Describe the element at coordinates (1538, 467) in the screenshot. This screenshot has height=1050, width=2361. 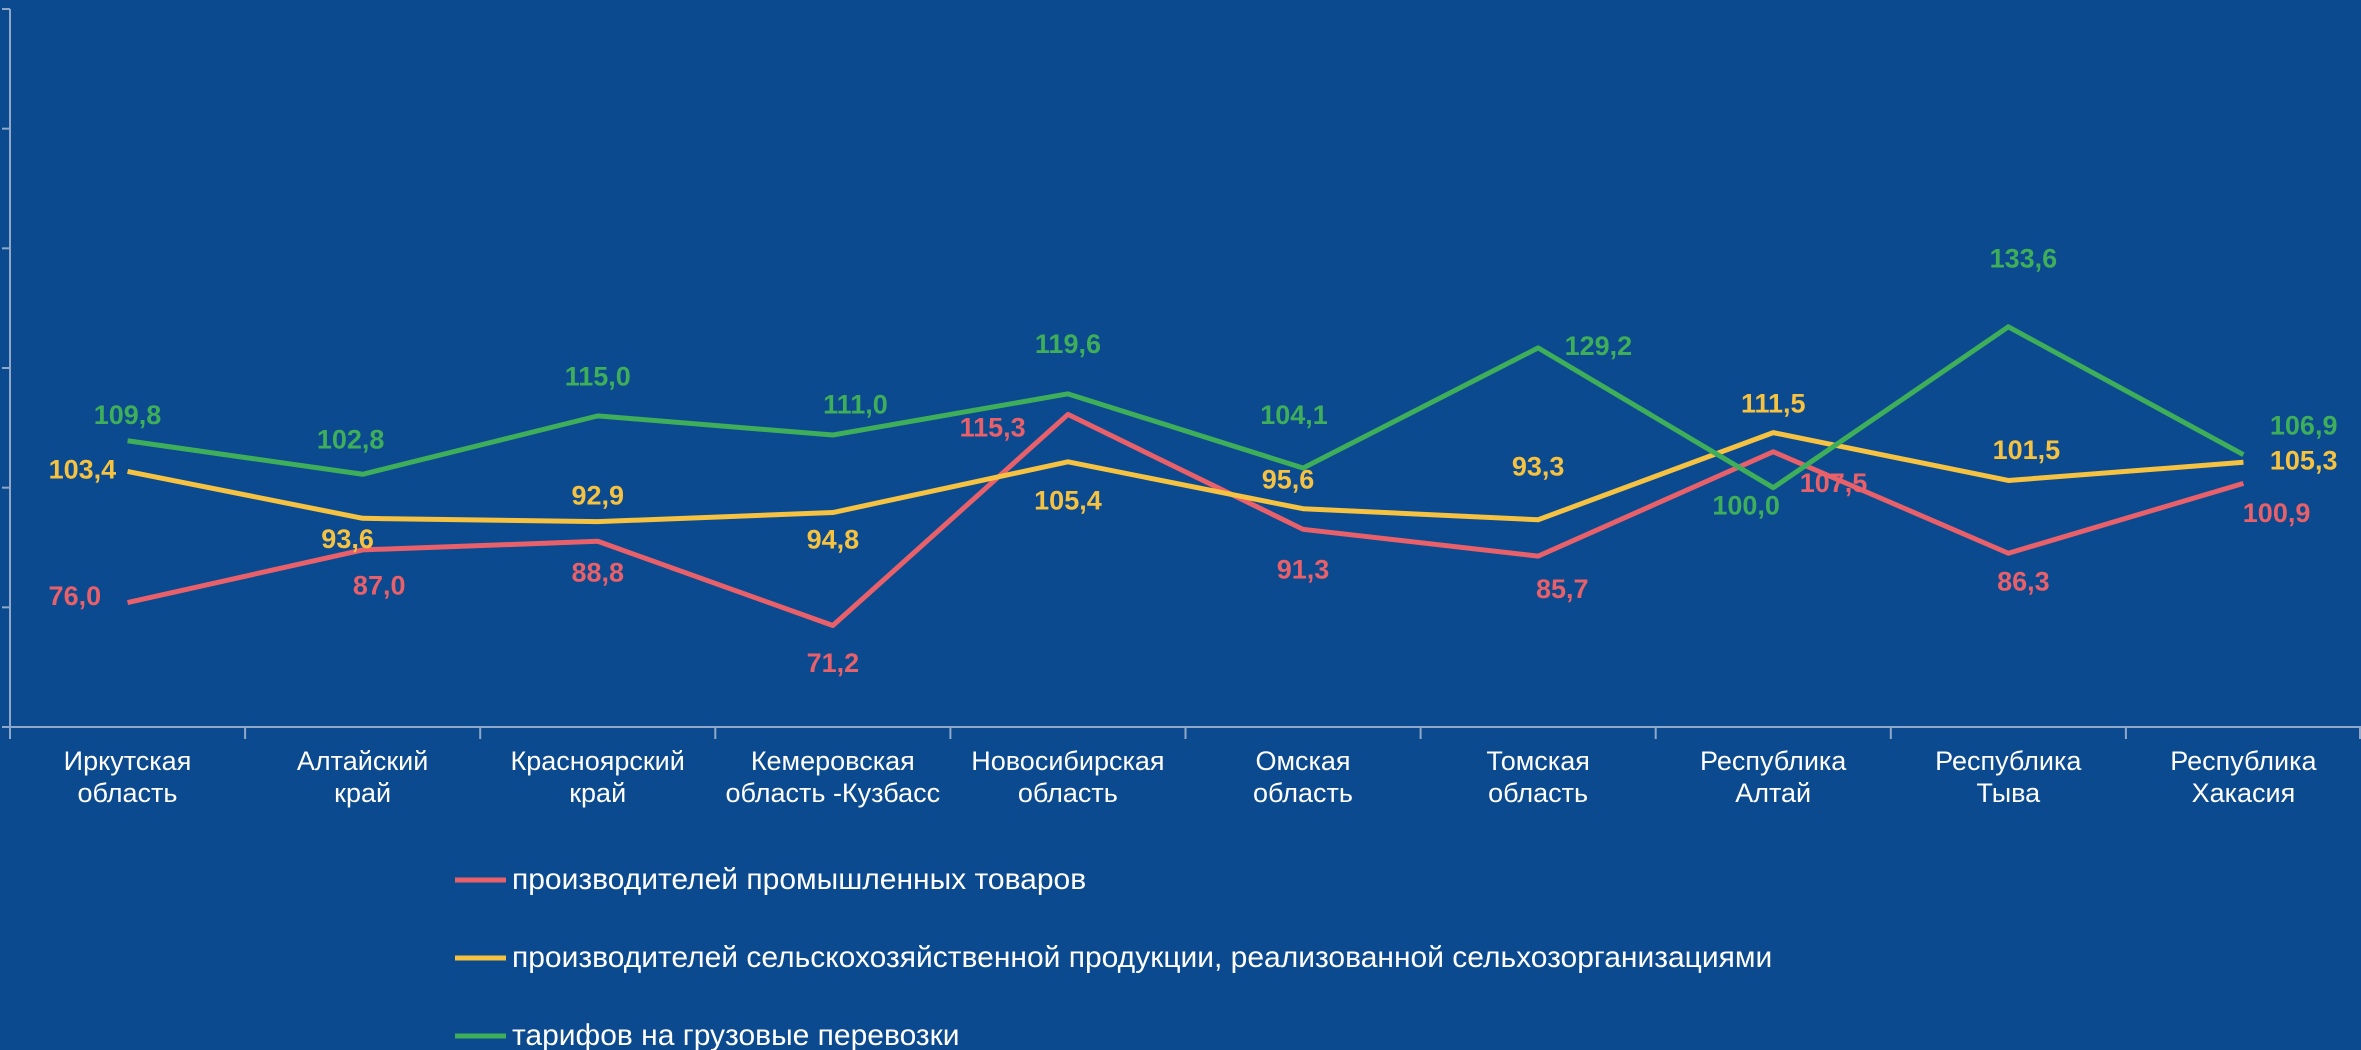
I see `data-label: 93,3` at that location.